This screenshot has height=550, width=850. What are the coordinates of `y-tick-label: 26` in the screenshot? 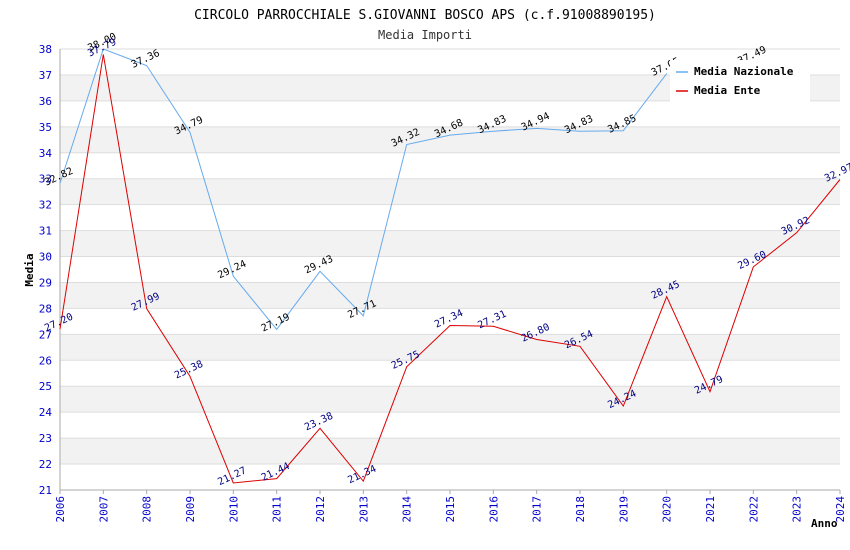 It's located at (45, 360).